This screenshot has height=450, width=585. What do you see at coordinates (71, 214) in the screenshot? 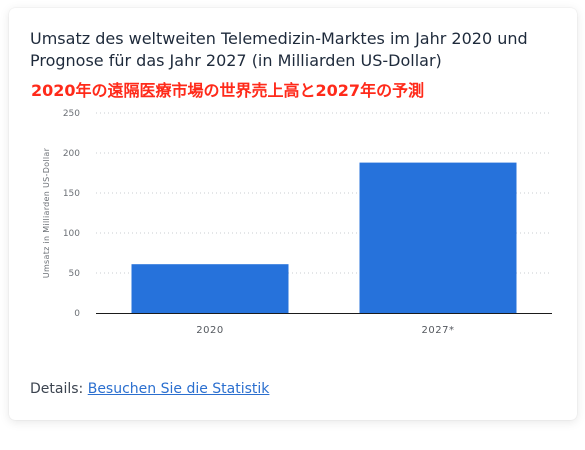
I see `y-axis-ticks: 0 50 100 150 200 250` at bounding box center [71, 214].